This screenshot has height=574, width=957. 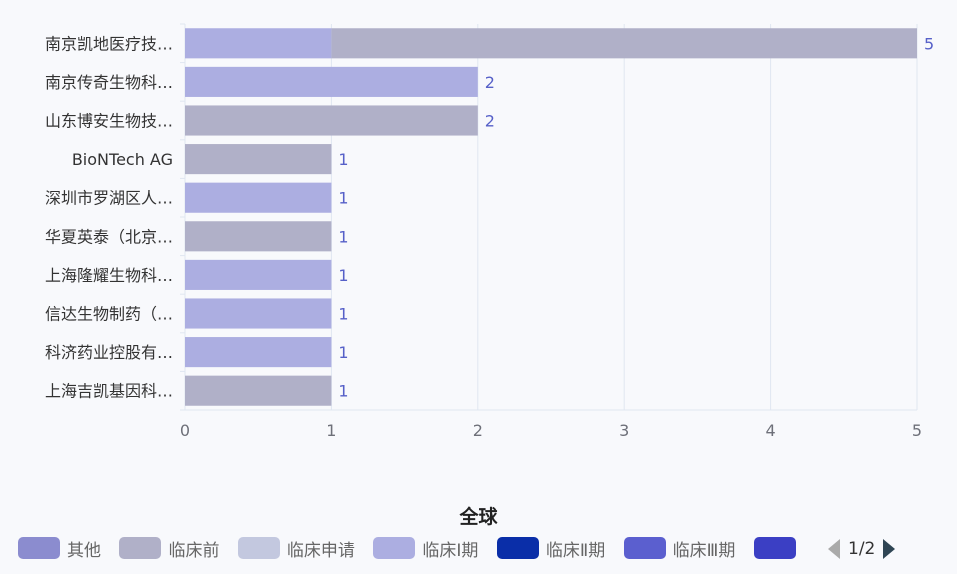 I want to click on legend-label-other: 其他, so click(x=84, y=550).